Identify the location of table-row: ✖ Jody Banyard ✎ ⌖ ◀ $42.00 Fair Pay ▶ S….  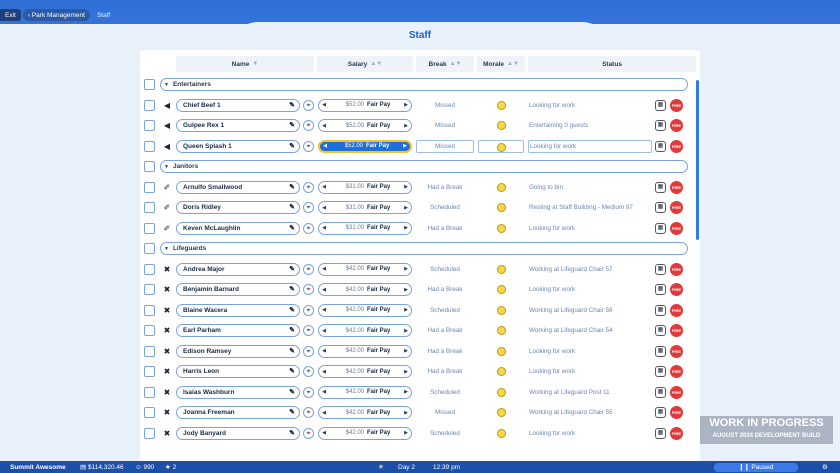
(420, 435).